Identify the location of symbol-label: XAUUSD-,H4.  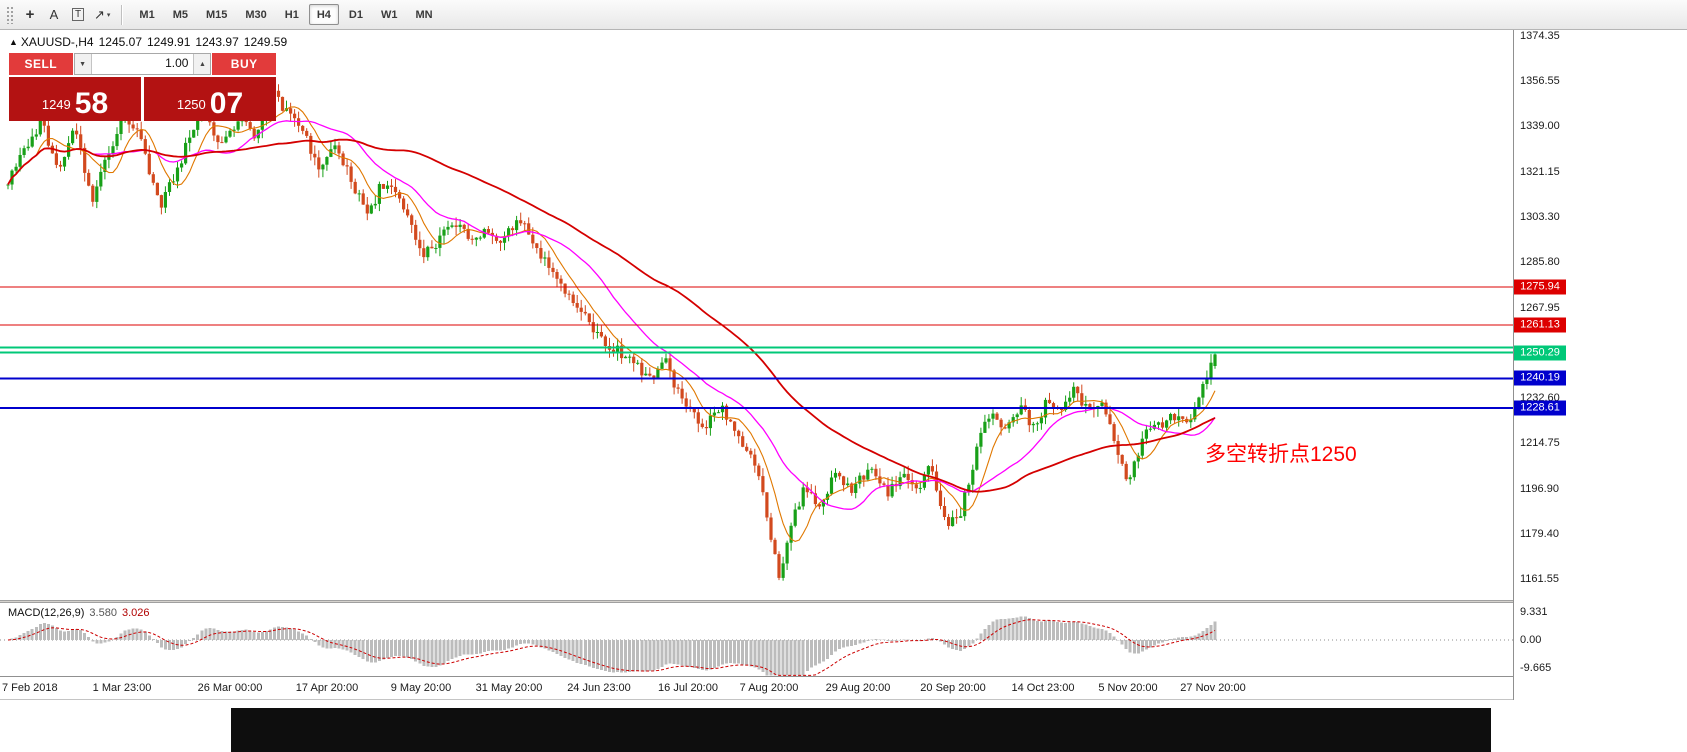
(57, 42).